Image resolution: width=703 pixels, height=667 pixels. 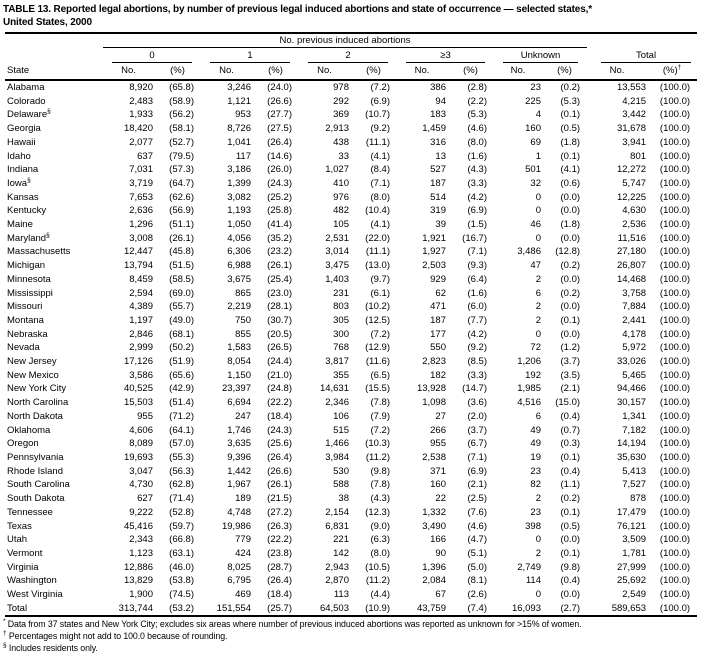 I want to click on count-cell: 266, so click(x=438, y=430).